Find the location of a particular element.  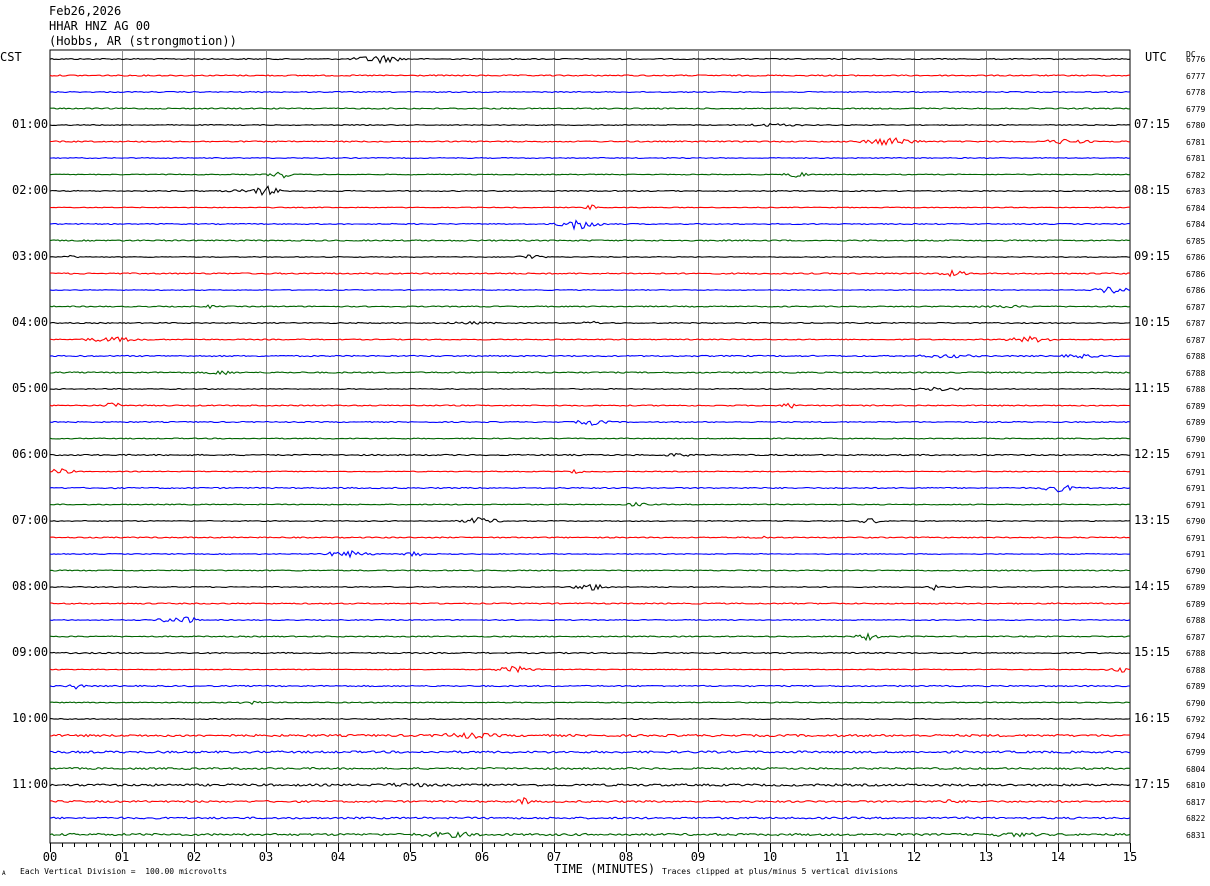

dc-value: 6779 is located at coordinates (1196, 109).